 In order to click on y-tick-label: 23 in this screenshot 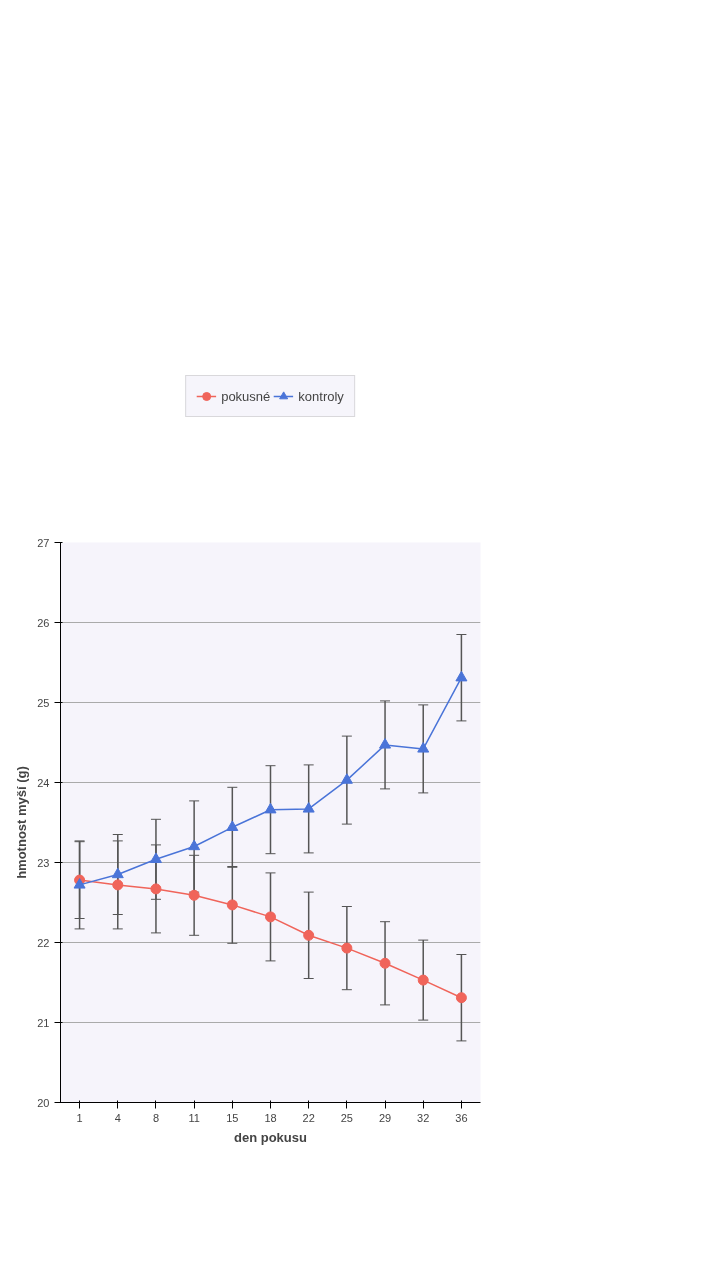, I will do `click(43, 862)`.